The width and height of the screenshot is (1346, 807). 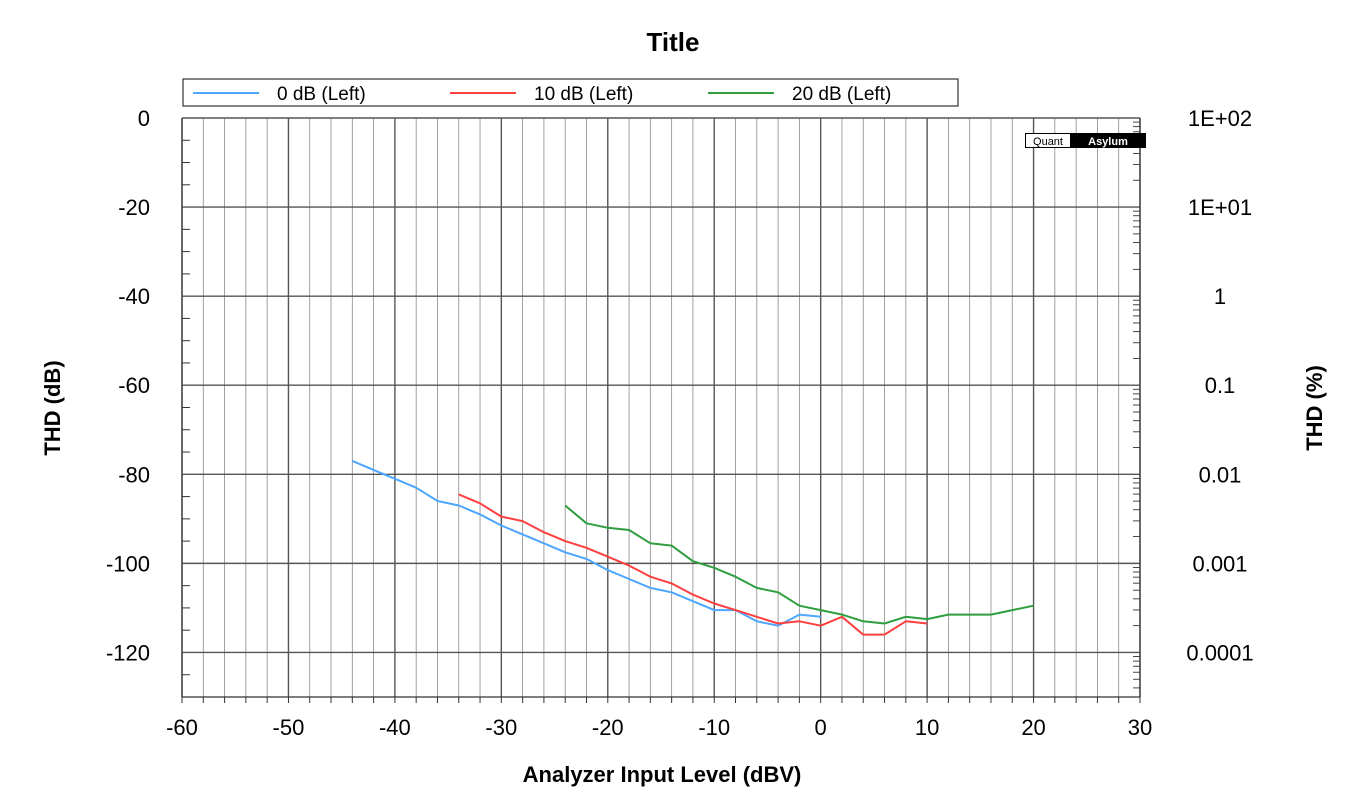 I want to click on legend-label-2: 20 dB (Left), so click(x=841, y=94).